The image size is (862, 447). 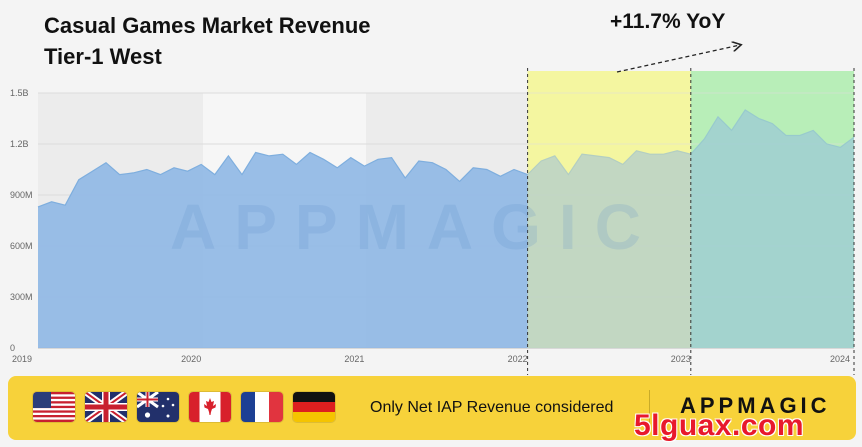 What do you see at coordinates (207, 41) in the screenshot?
I see `chart-title: Casual Games Market Revenue Tier-1 West` at bounding box center [207, 41].